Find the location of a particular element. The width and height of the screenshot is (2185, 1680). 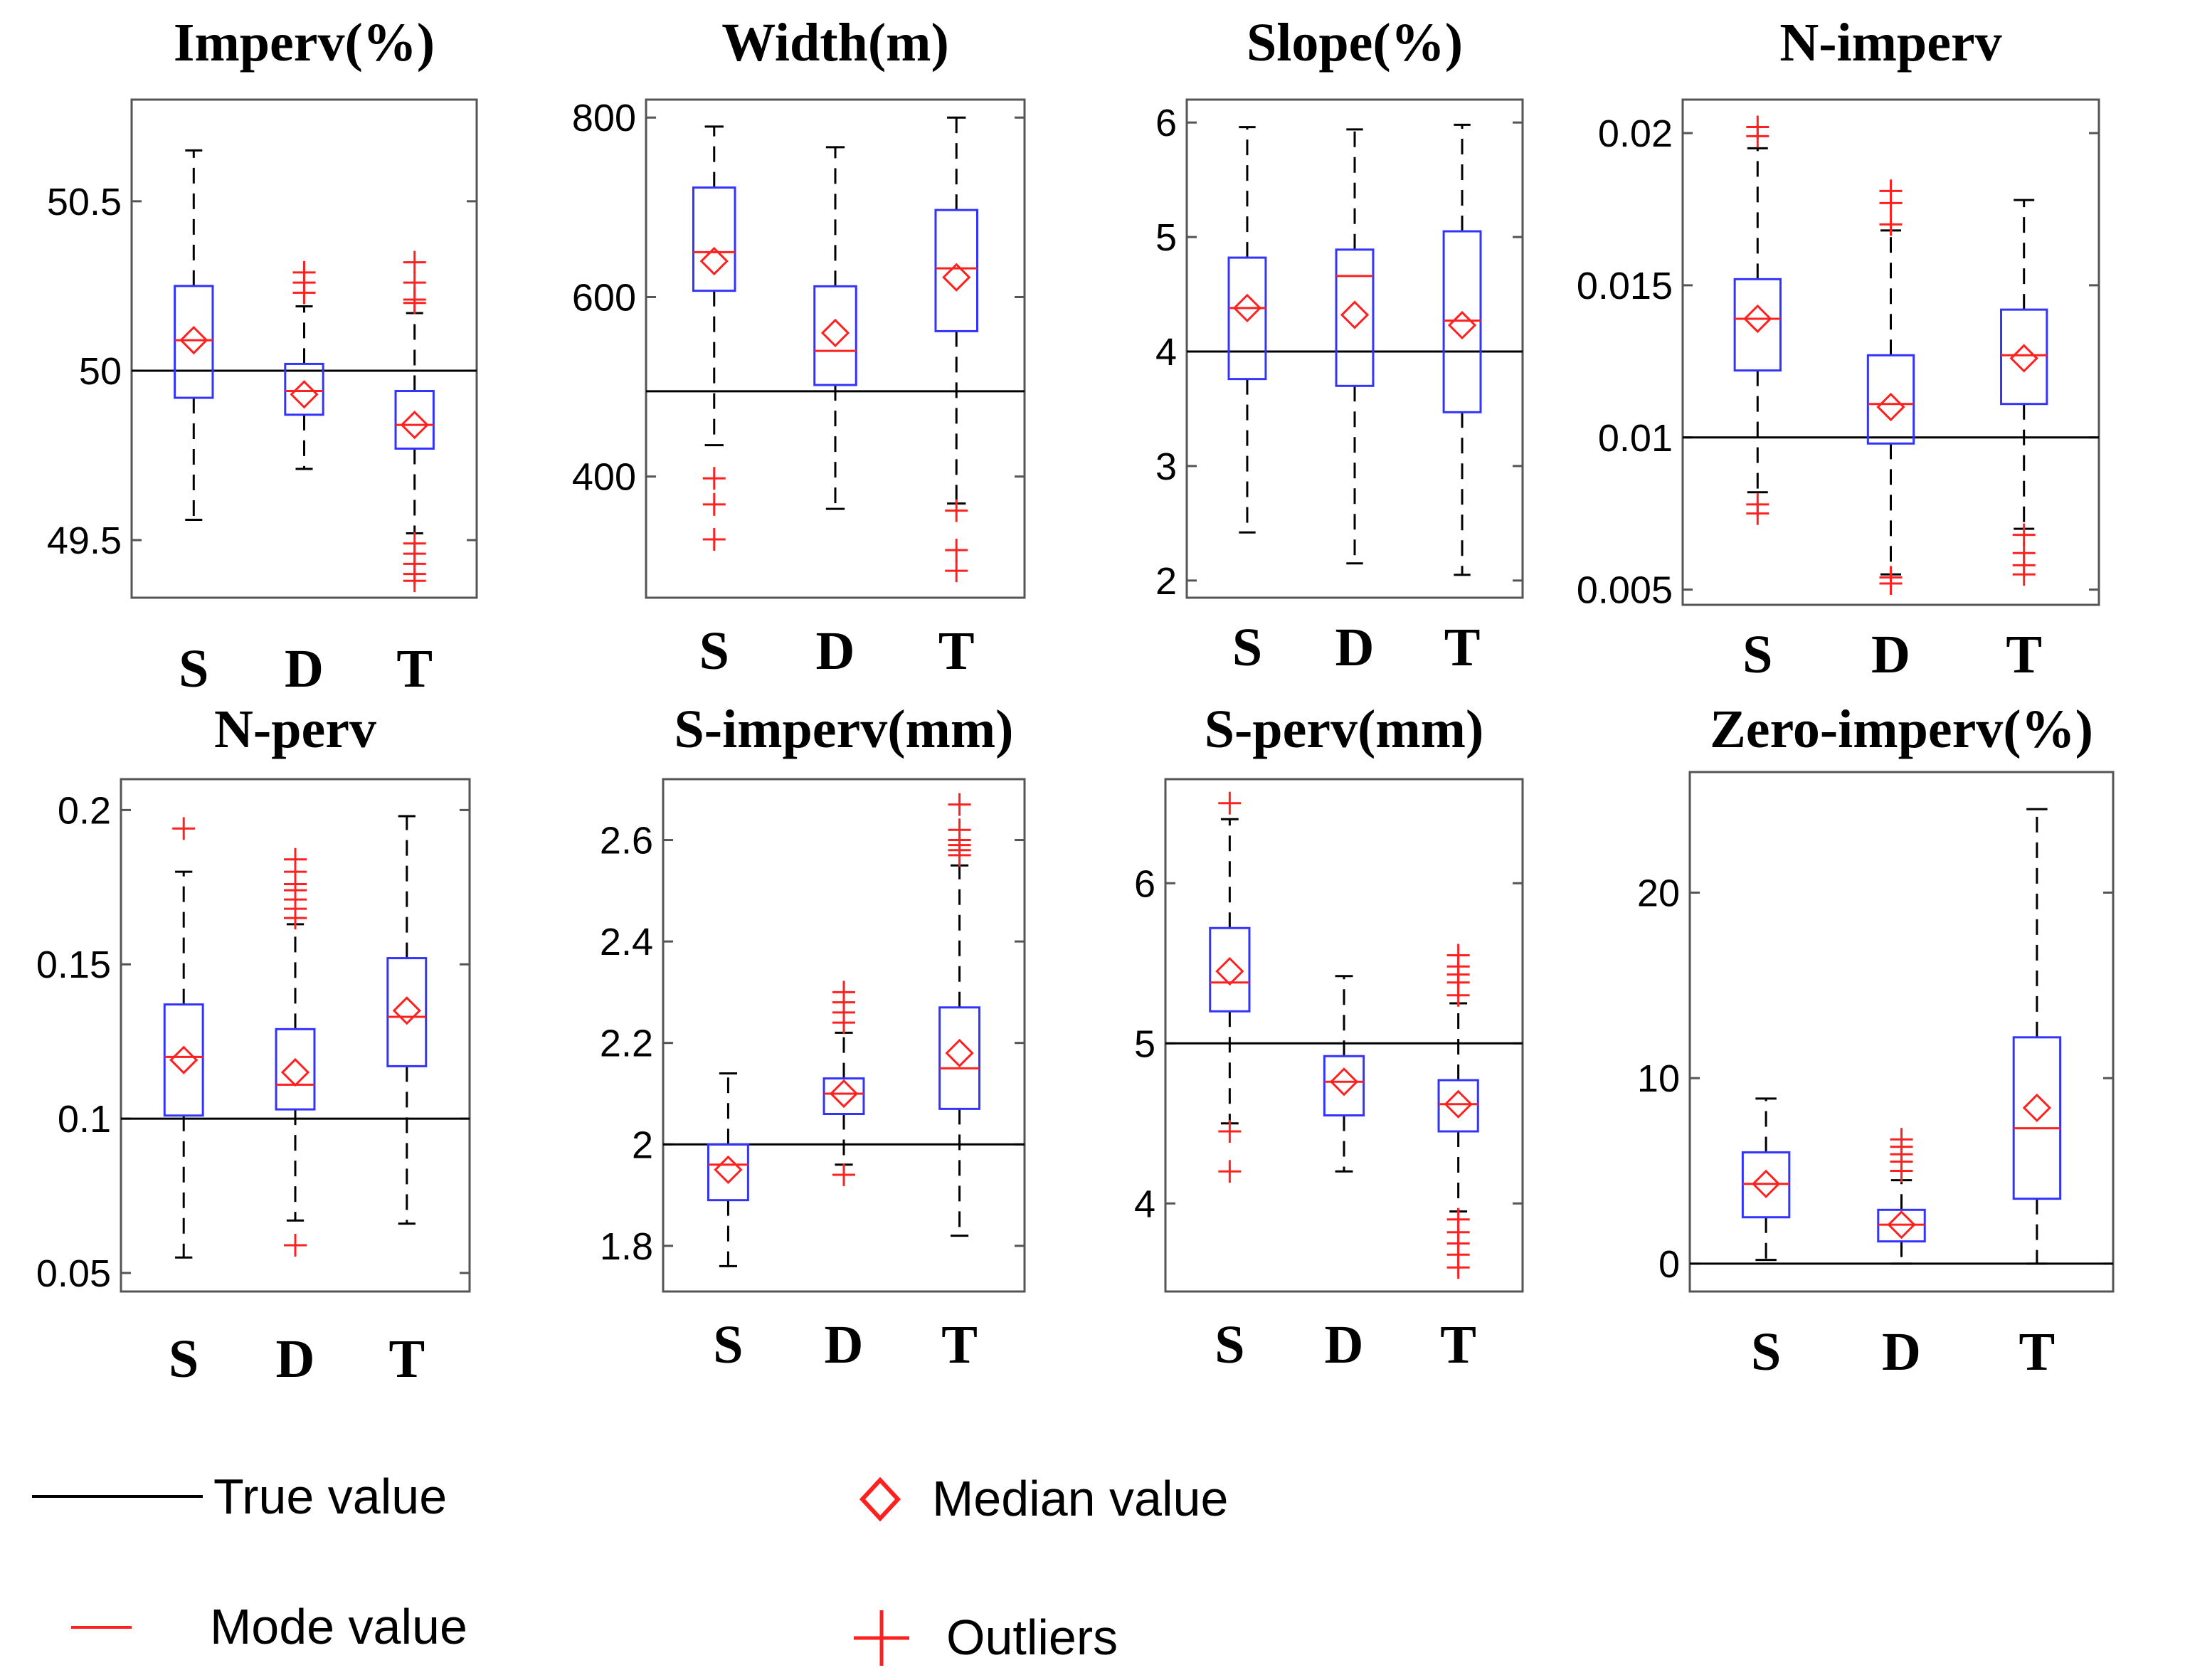

panel-6: S-imperv(mm) 1.8 2 2.2 2.4 2.6 S D T is located at coordinates (813, 1037).